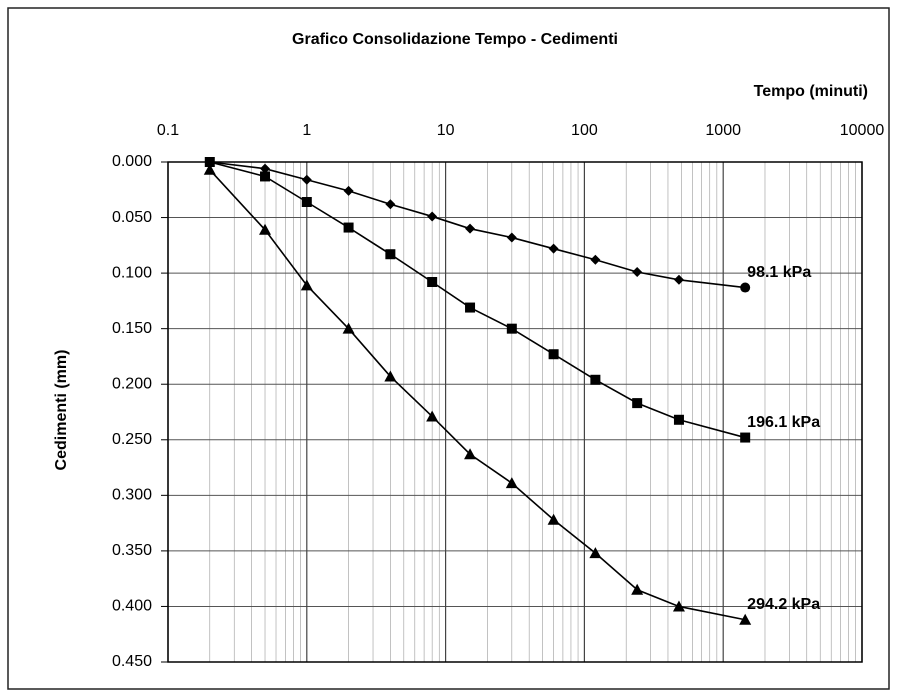 Image resolution: width=899 pixels, height=695 pixels. I want to click on x-tick-label: 1000, so click(723, 130).